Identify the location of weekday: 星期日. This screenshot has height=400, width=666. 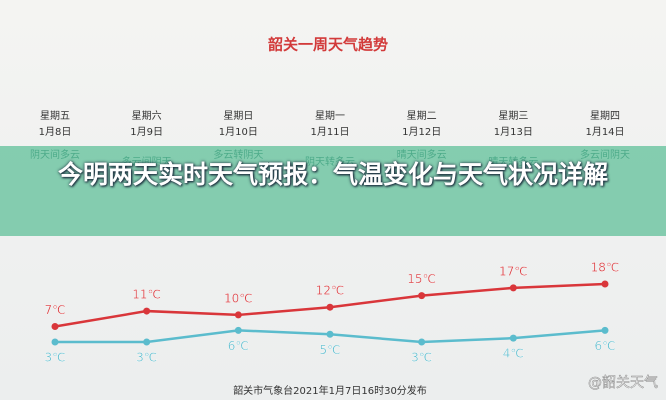
(238, 116).